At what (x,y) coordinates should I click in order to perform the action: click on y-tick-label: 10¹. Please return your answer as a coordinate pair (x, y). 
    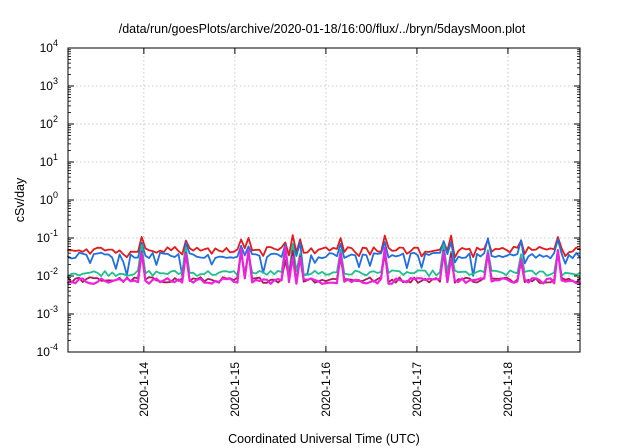
    Looking at the image, I should click on (49, 160).